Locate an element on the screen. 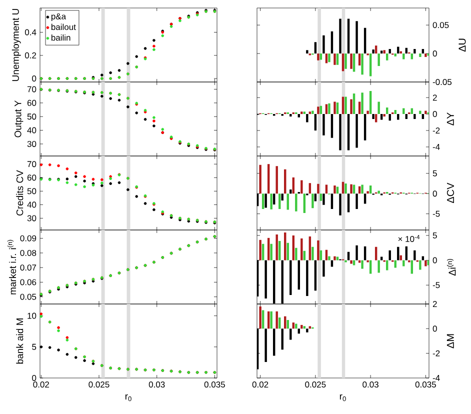 Image resolution: width=471 pixels, height=414 pixels. y-axis-title: ΔY is located at coordinates (450, 119).